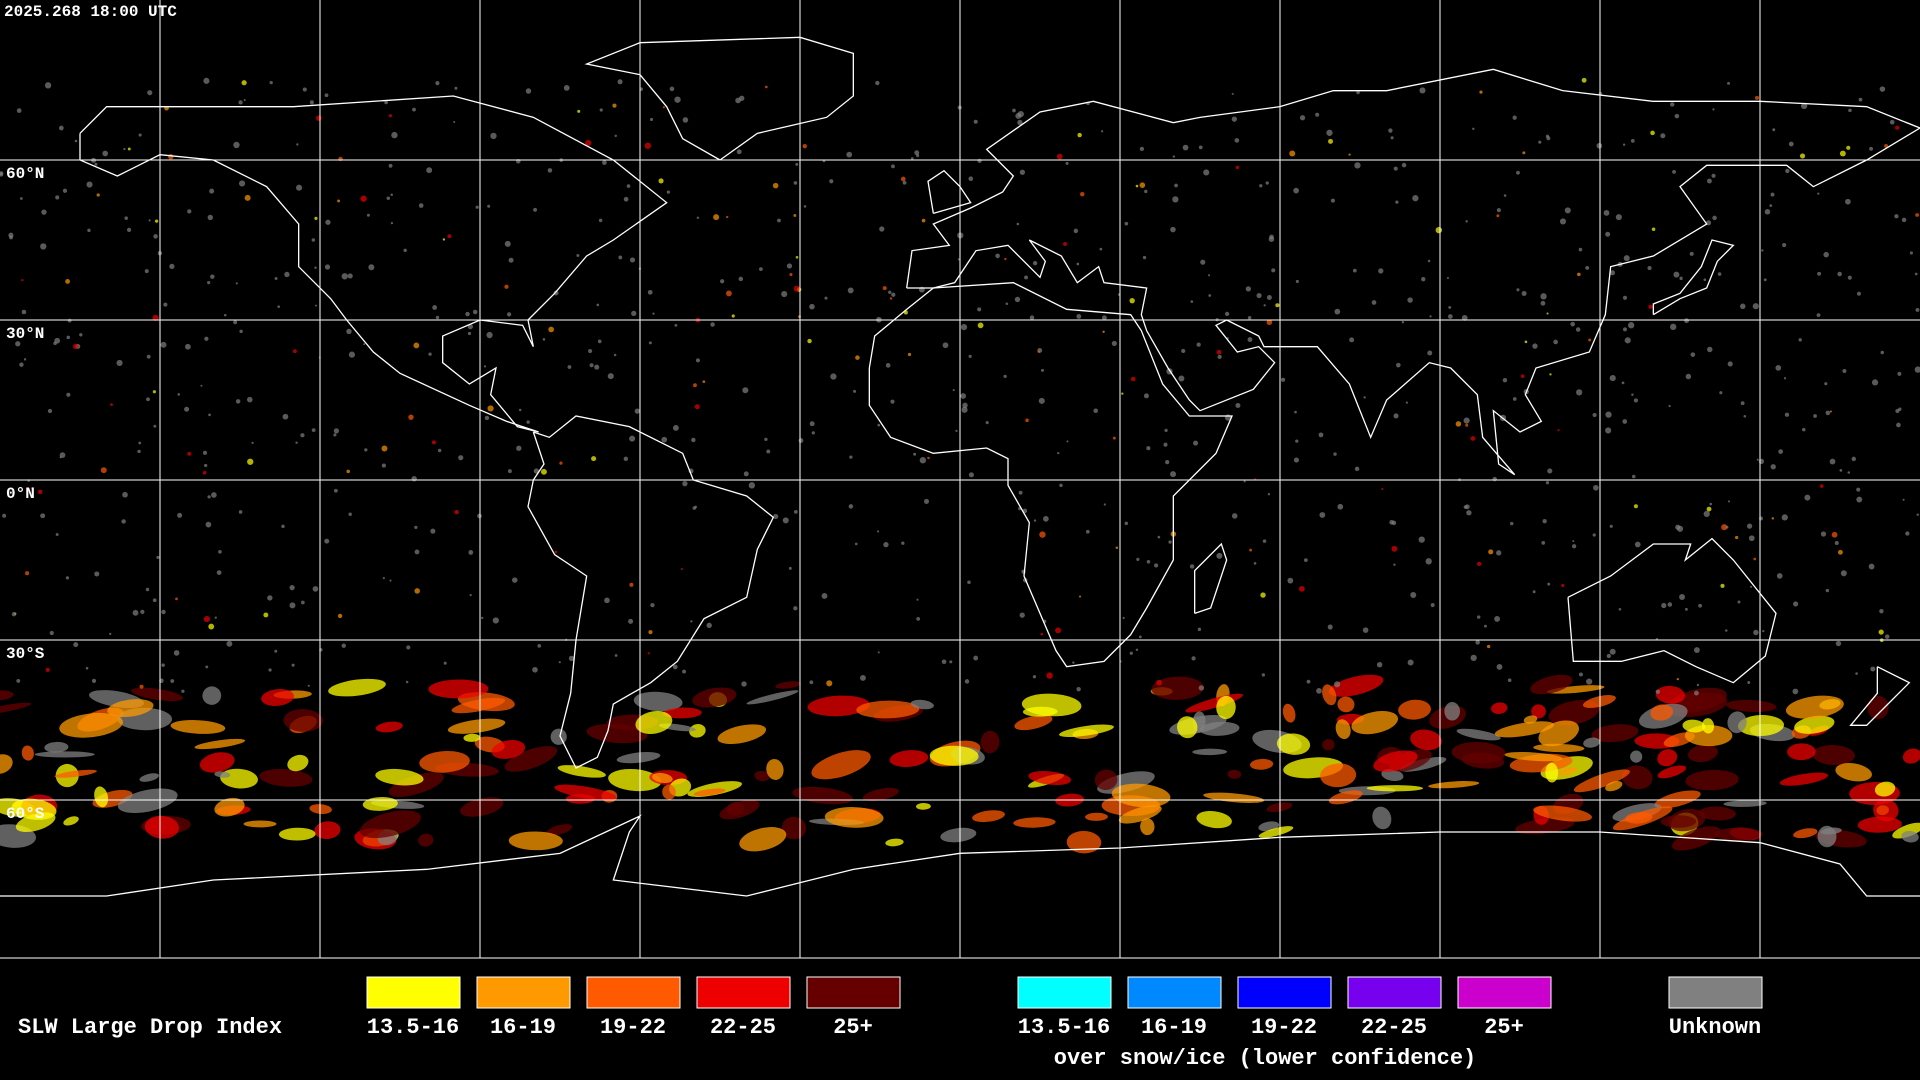 The image size is (1920, 1080). I want to click on legend-label: 19-22, so click(1284, 1027).